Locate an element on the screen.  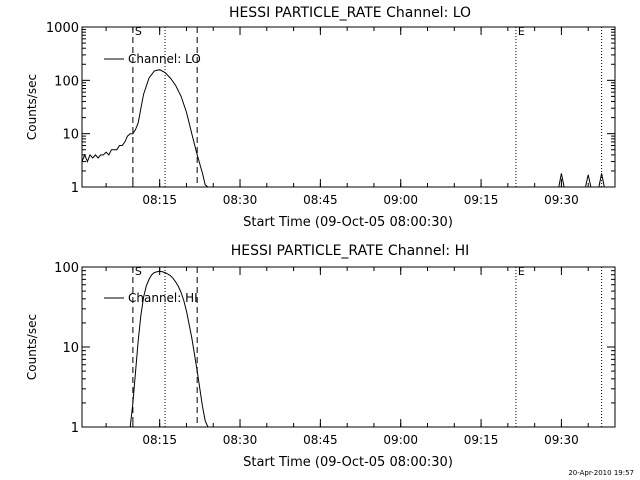
series-layer is located at coordinates (169, 349).